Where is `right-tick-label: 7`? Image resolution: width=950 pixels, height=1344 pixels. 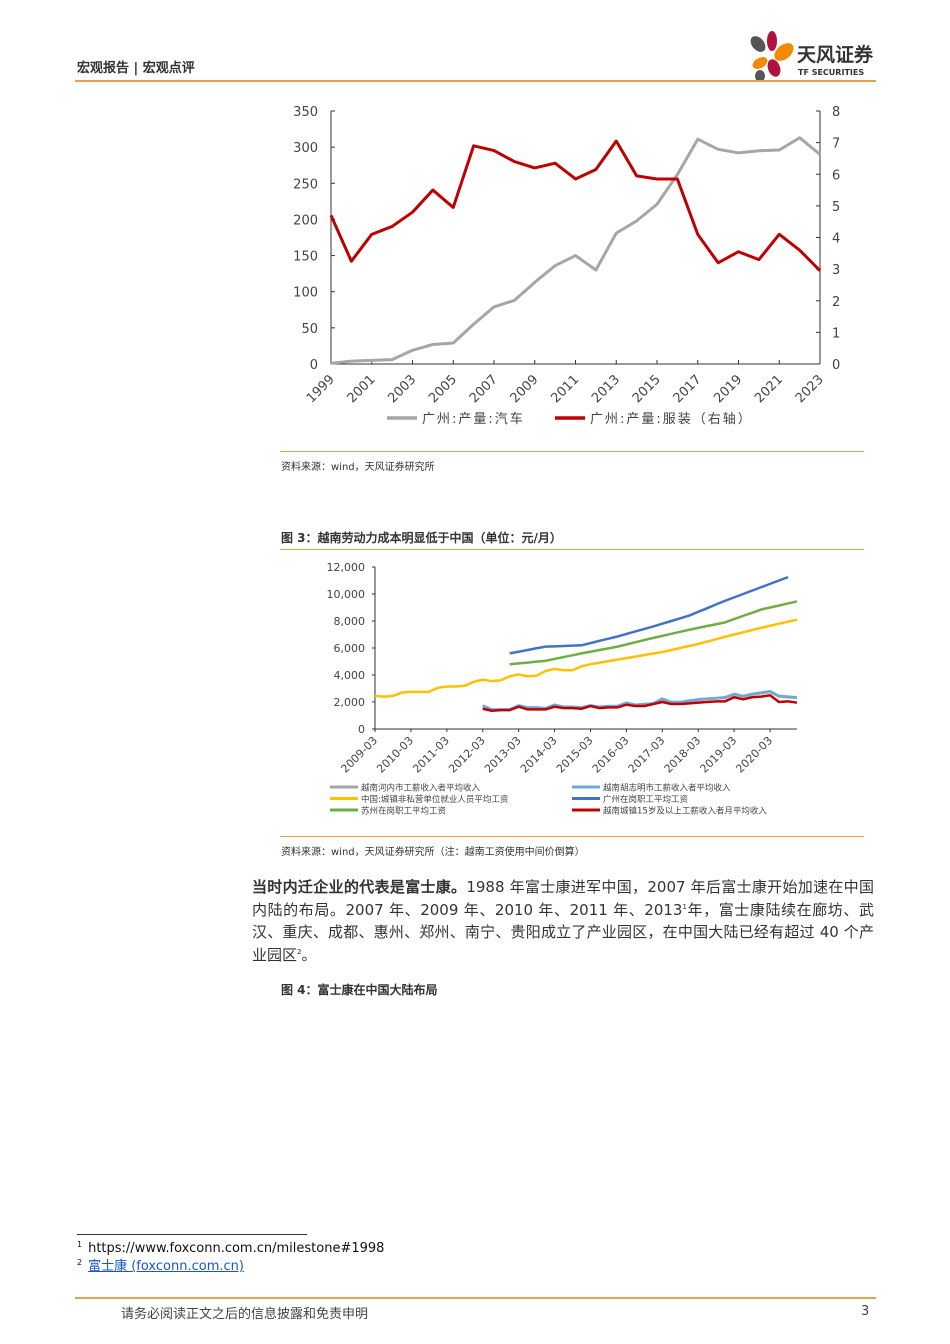 right-tick-label: 7 is located at coordinates (836, 144).